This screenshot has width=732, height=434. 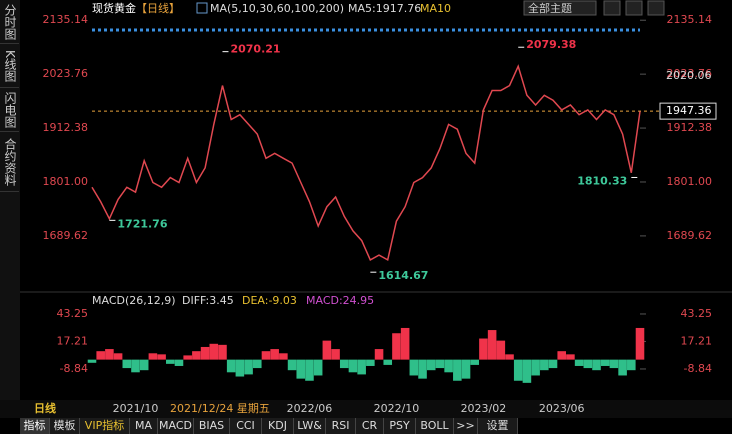 What do you see at coordinates (498, 426) in the screenshot?
I see `indicator-tab: 设置` at bounding box center [498, 426].